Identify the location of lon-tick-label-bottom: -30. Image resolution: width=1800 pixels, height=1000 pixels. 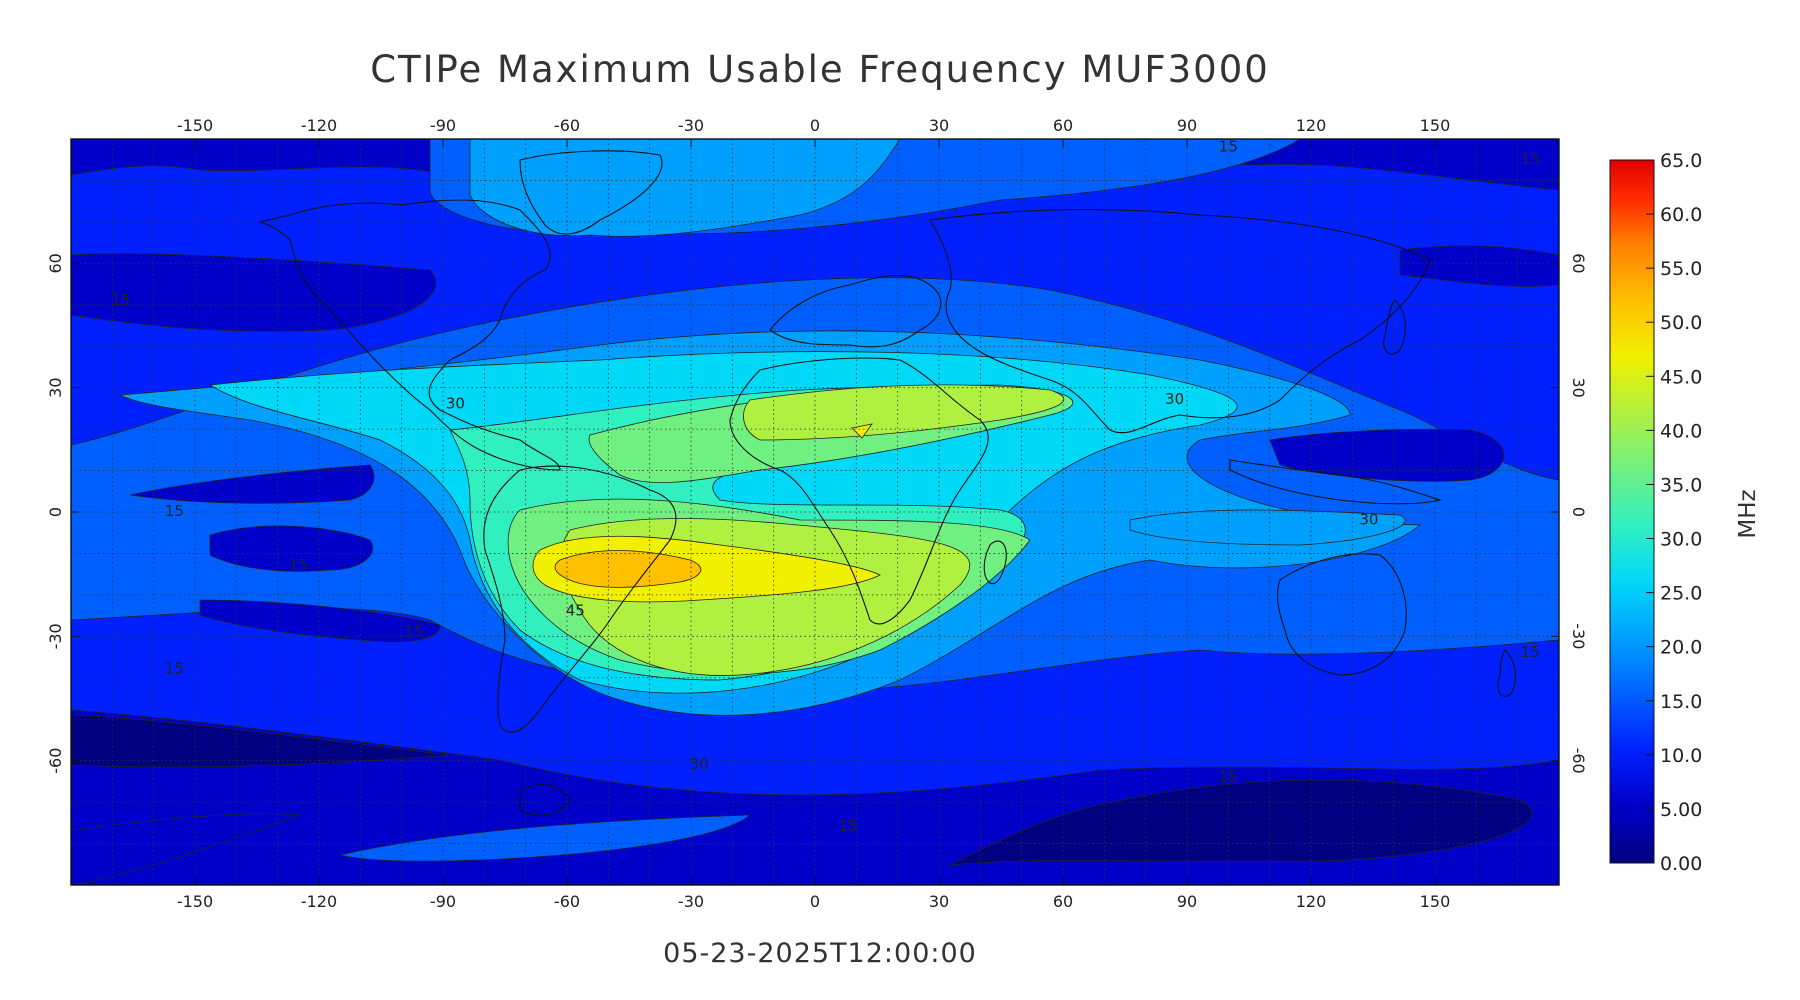
(691, 901).